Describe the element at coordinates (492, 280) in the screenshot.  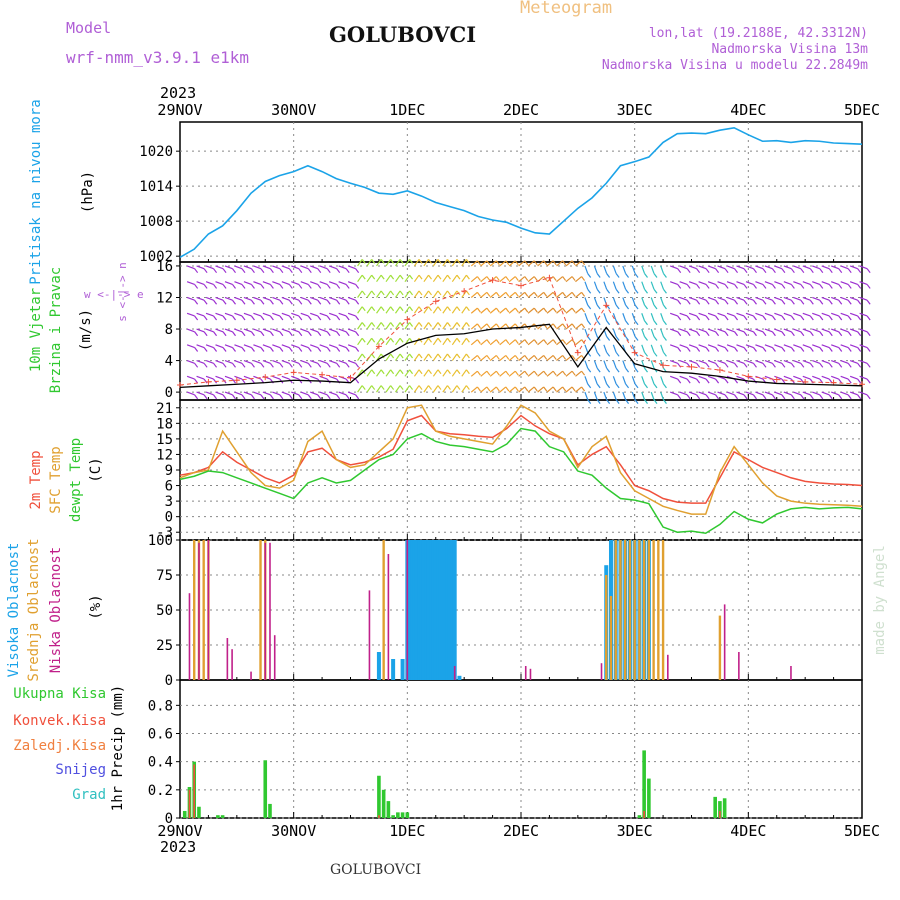
I see `wind-gust-marker` at that location.